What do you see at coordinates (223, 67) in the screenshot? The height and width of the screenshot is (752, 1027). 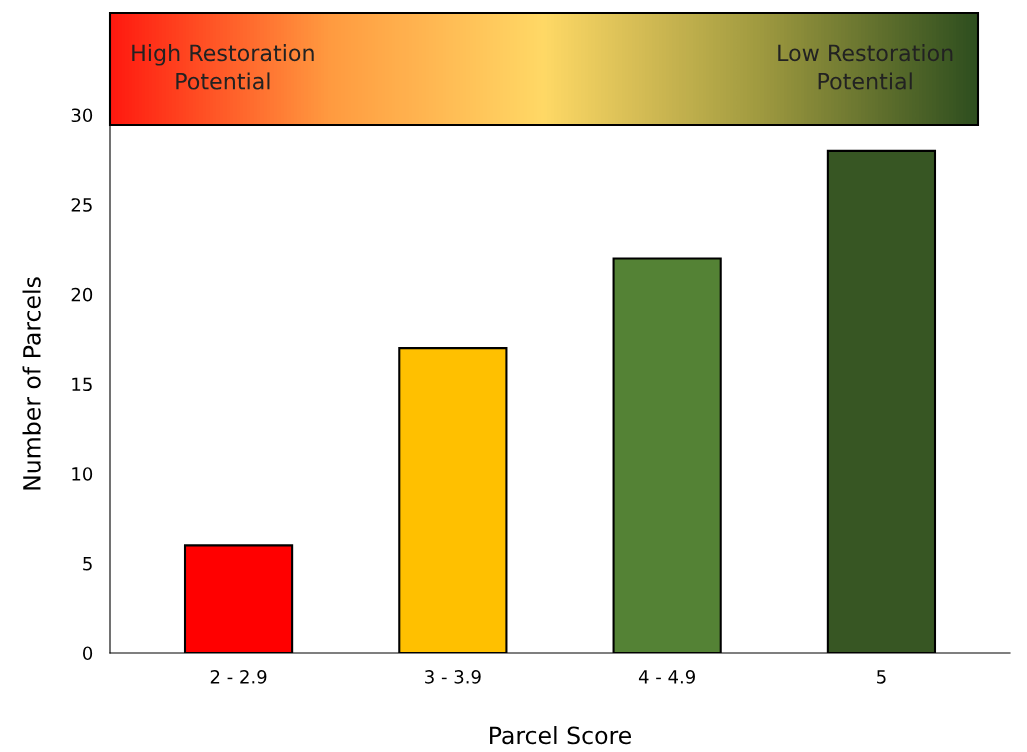 I see `text: High Restoration Potential` at bounding box center [223, 67].